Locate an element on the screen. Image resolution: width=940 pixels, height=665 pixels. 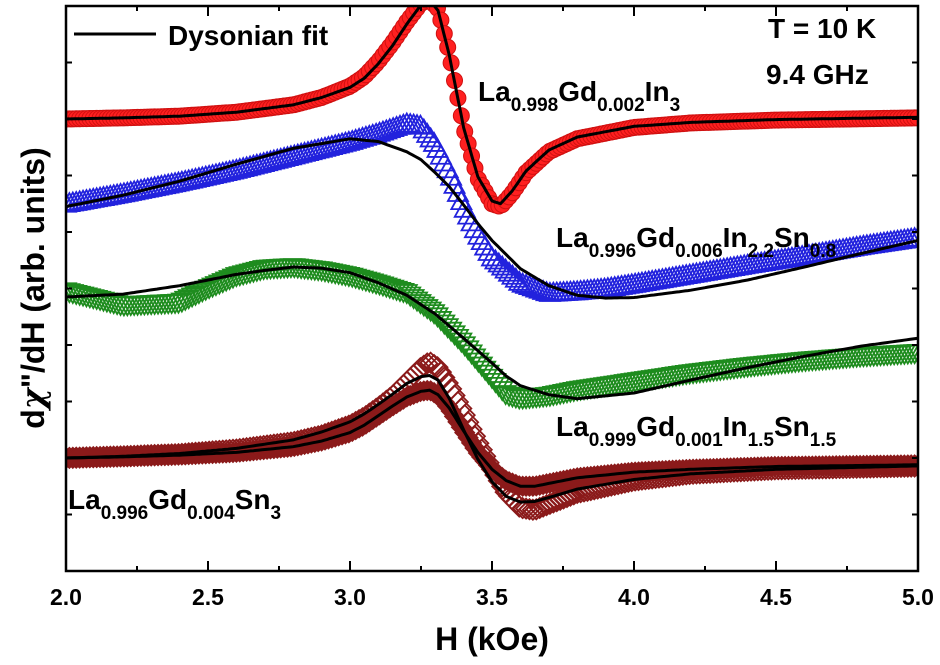
subscript: 0.8 is located at coordinates (823, 251).